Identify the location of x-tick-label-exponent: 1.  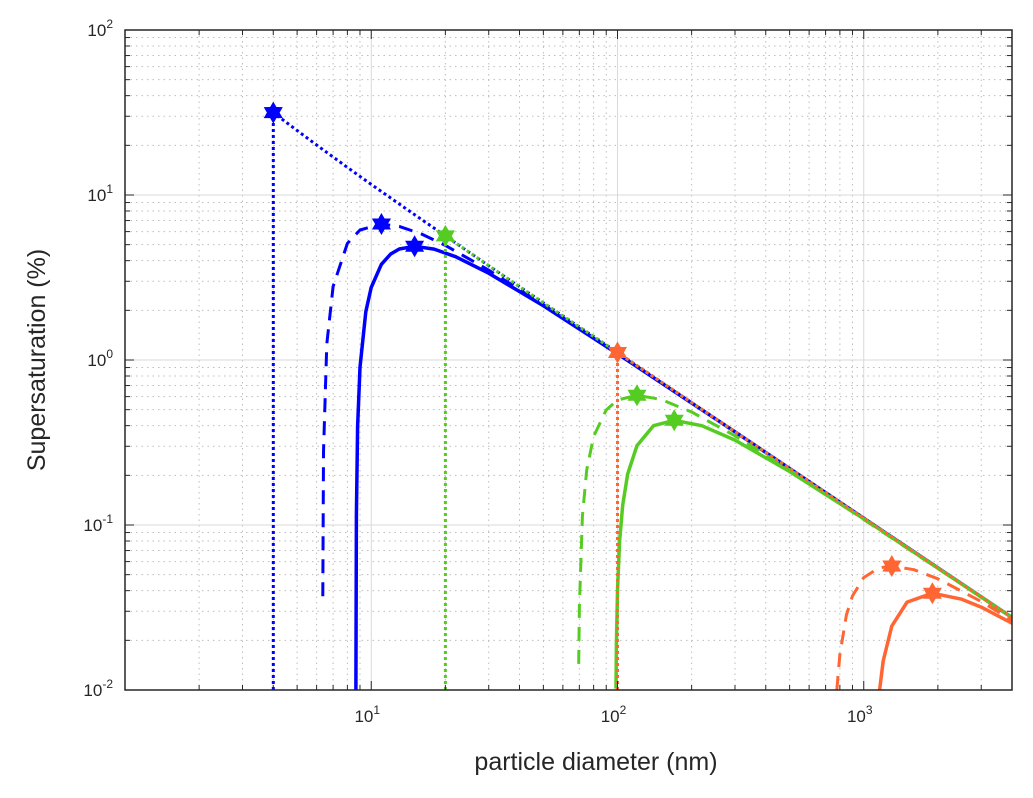
(376, 710).